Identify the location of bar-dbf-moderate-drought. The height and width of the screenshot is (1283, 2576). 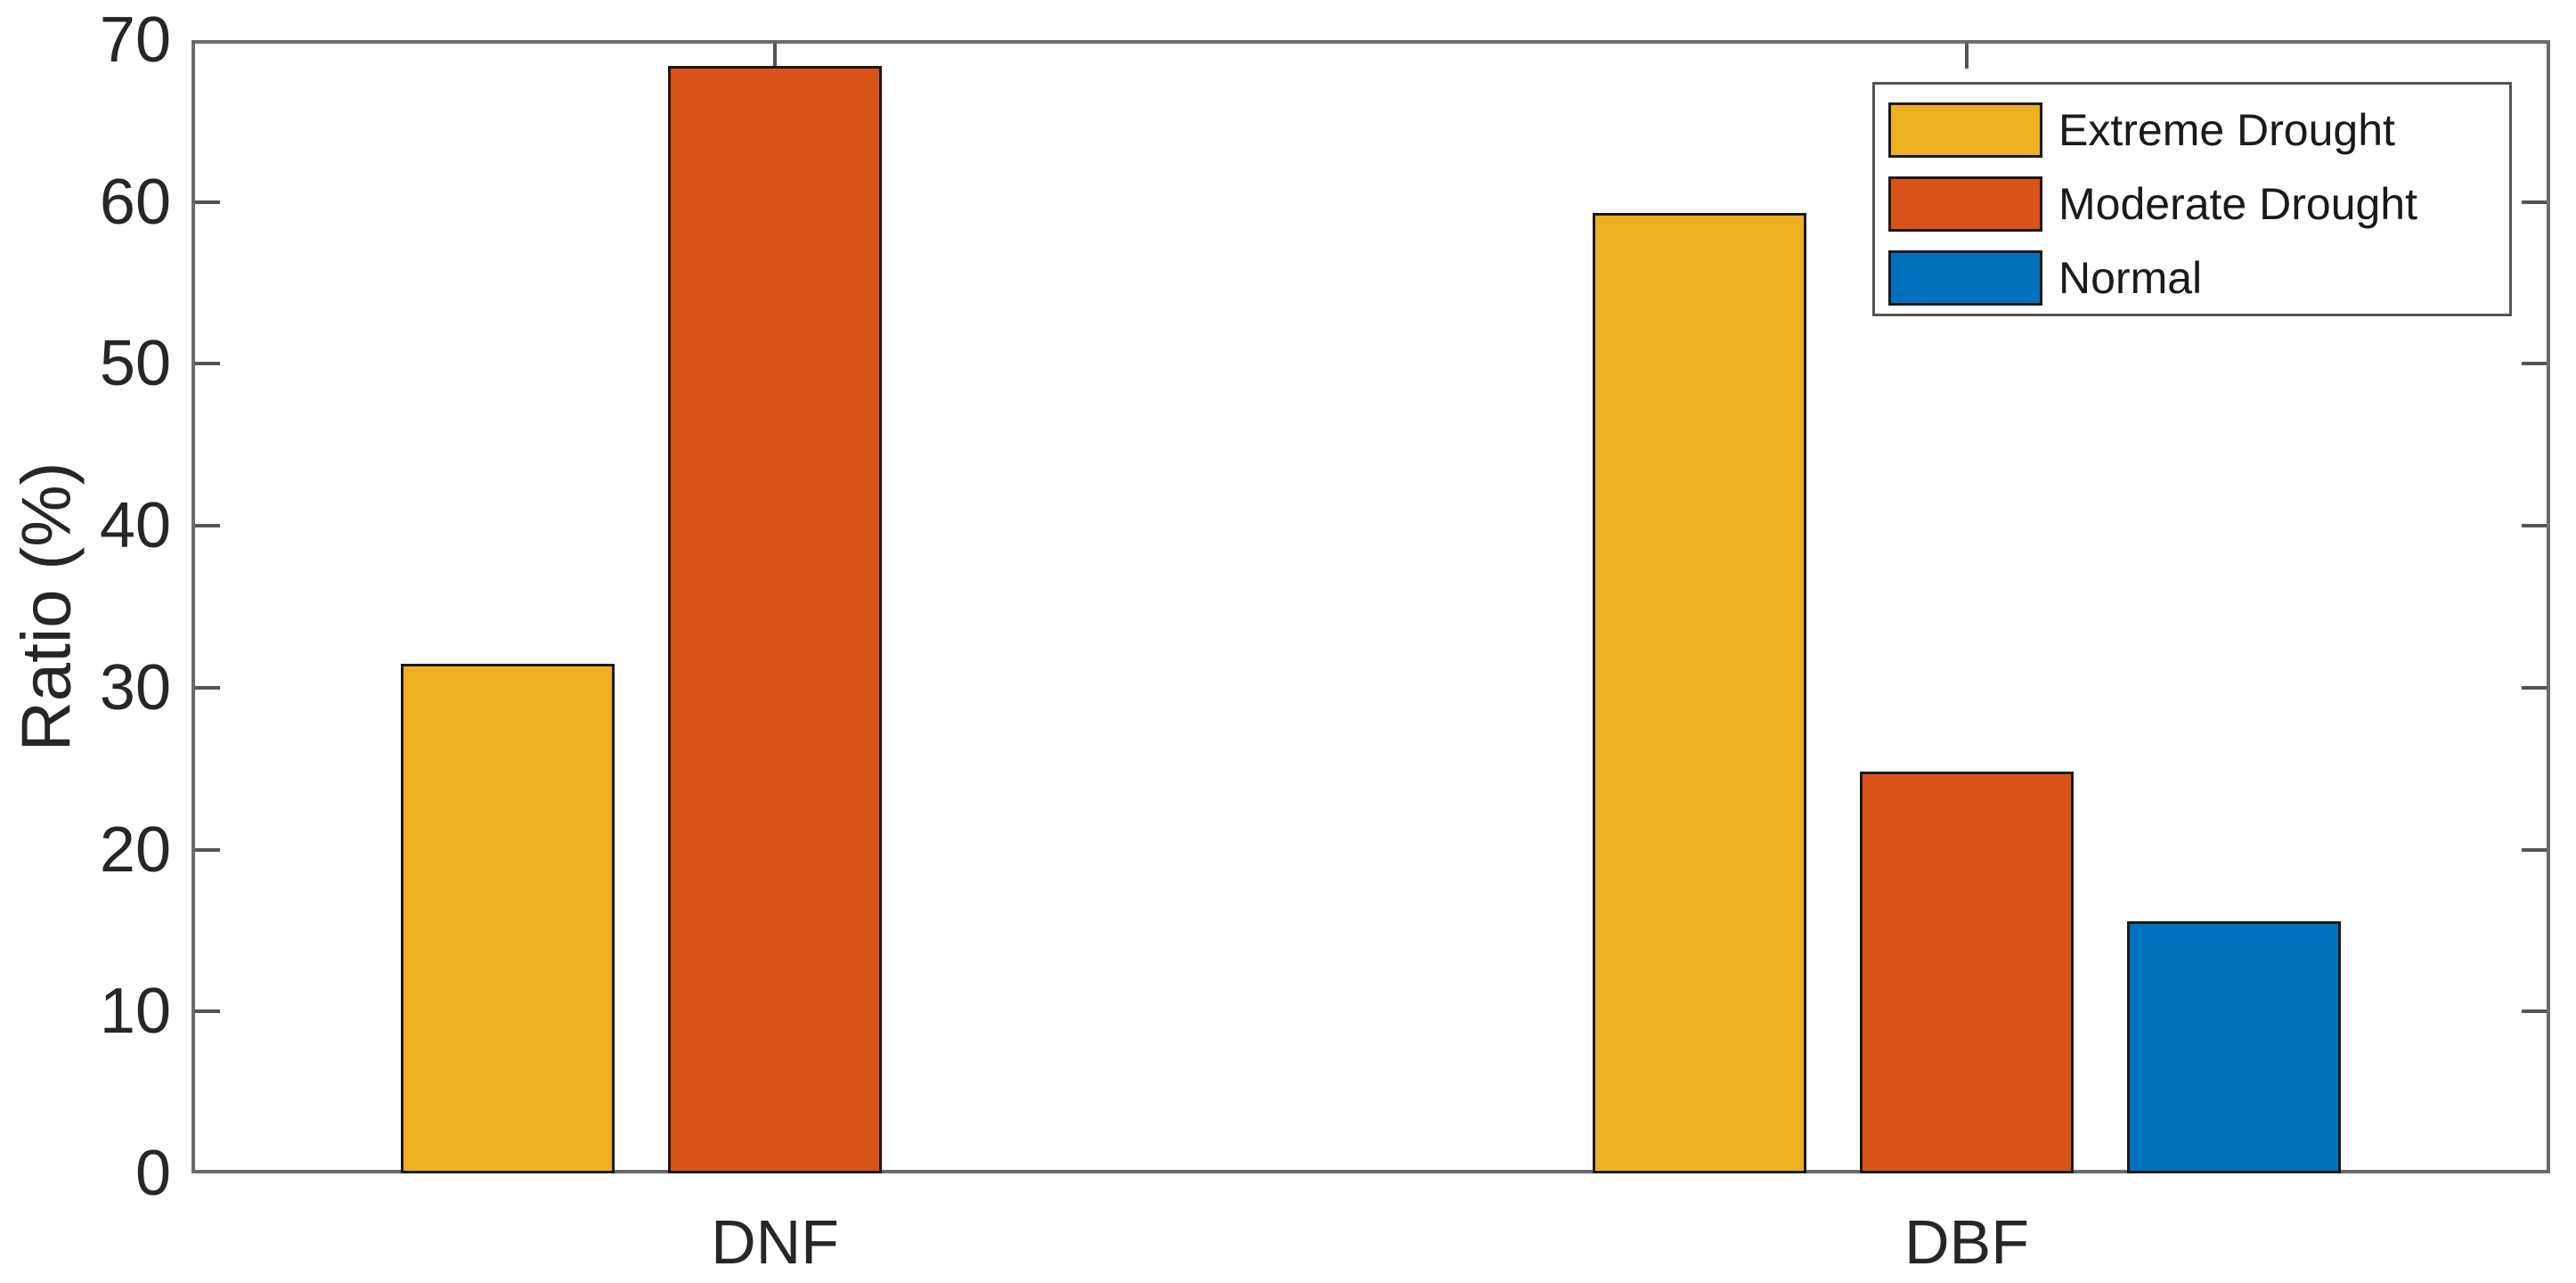
(1967, 972).